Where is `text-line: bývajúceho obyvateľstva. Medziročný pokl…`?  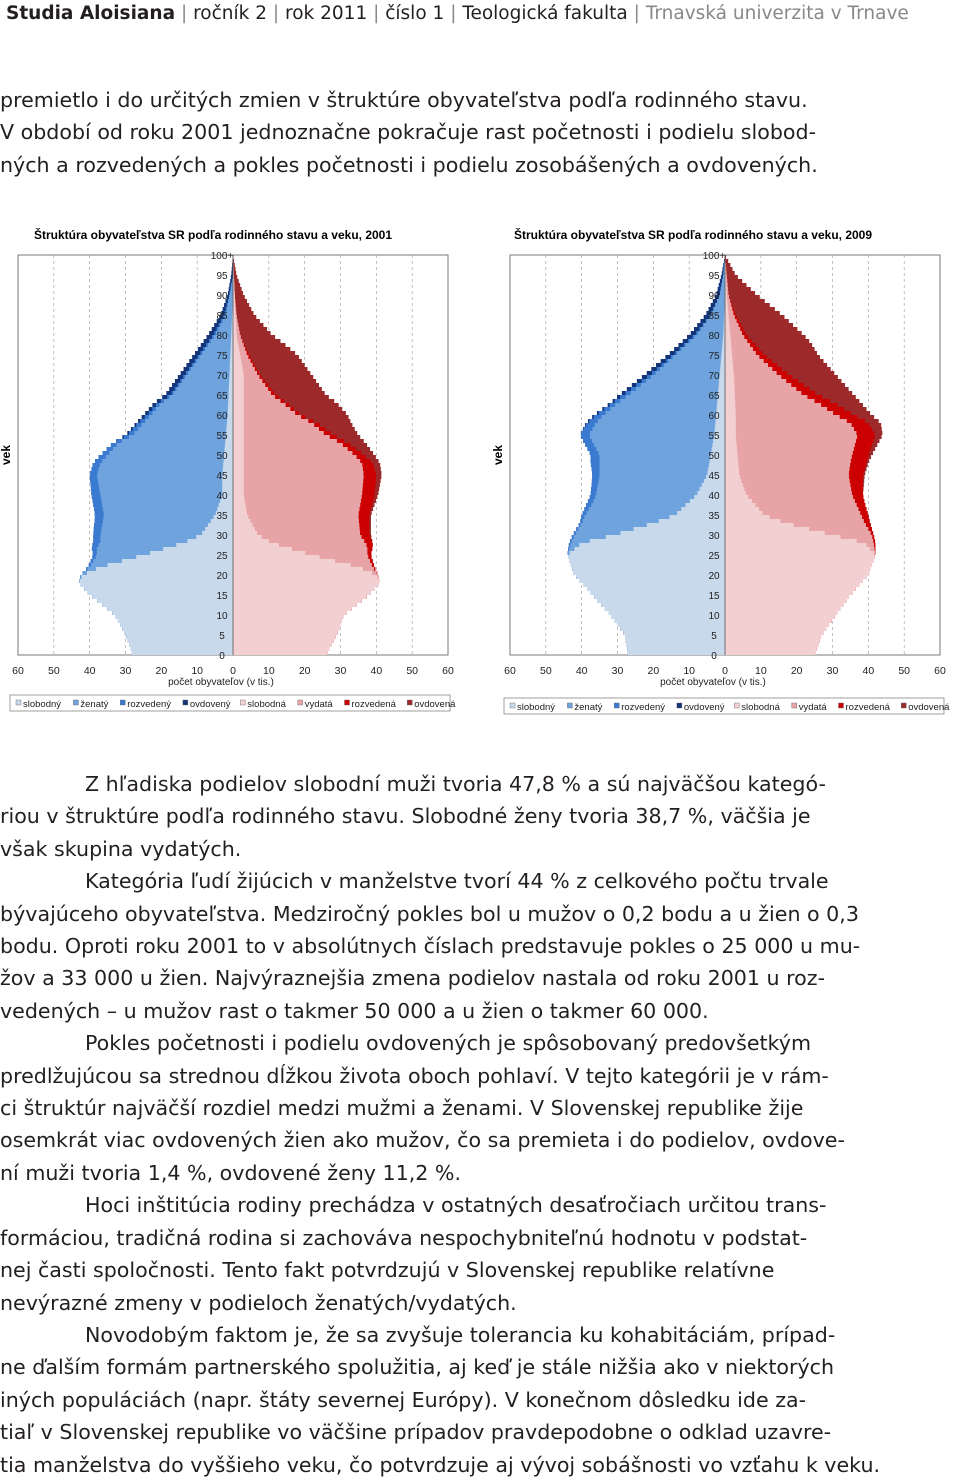
text-line: bývajúceho obyvateľstva. Medziročný pokl… is located at coordinates (429, 913).